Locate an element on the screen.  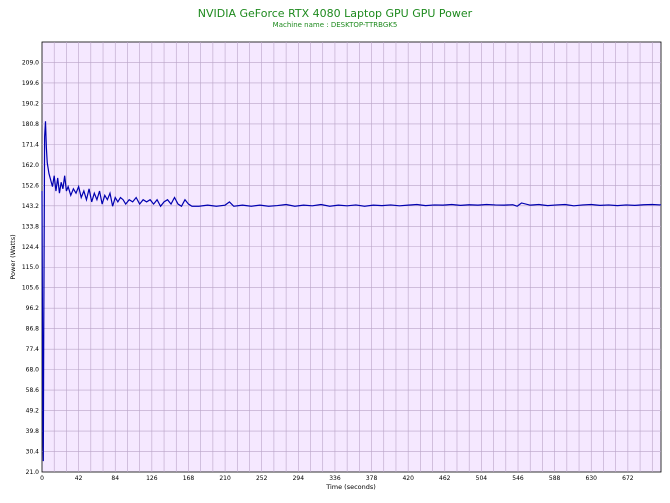
x-tick-label: 84 is located at coordinates (115, 478).